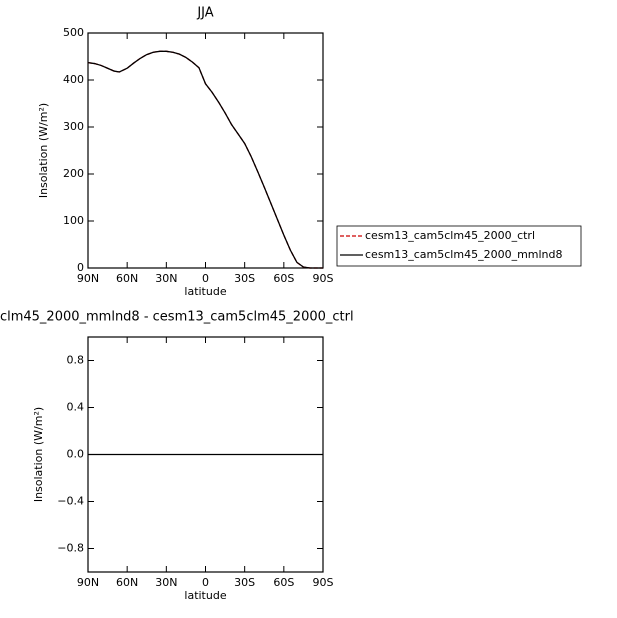  I want to click on y-tick-label: 0.0, so click(76, 454).